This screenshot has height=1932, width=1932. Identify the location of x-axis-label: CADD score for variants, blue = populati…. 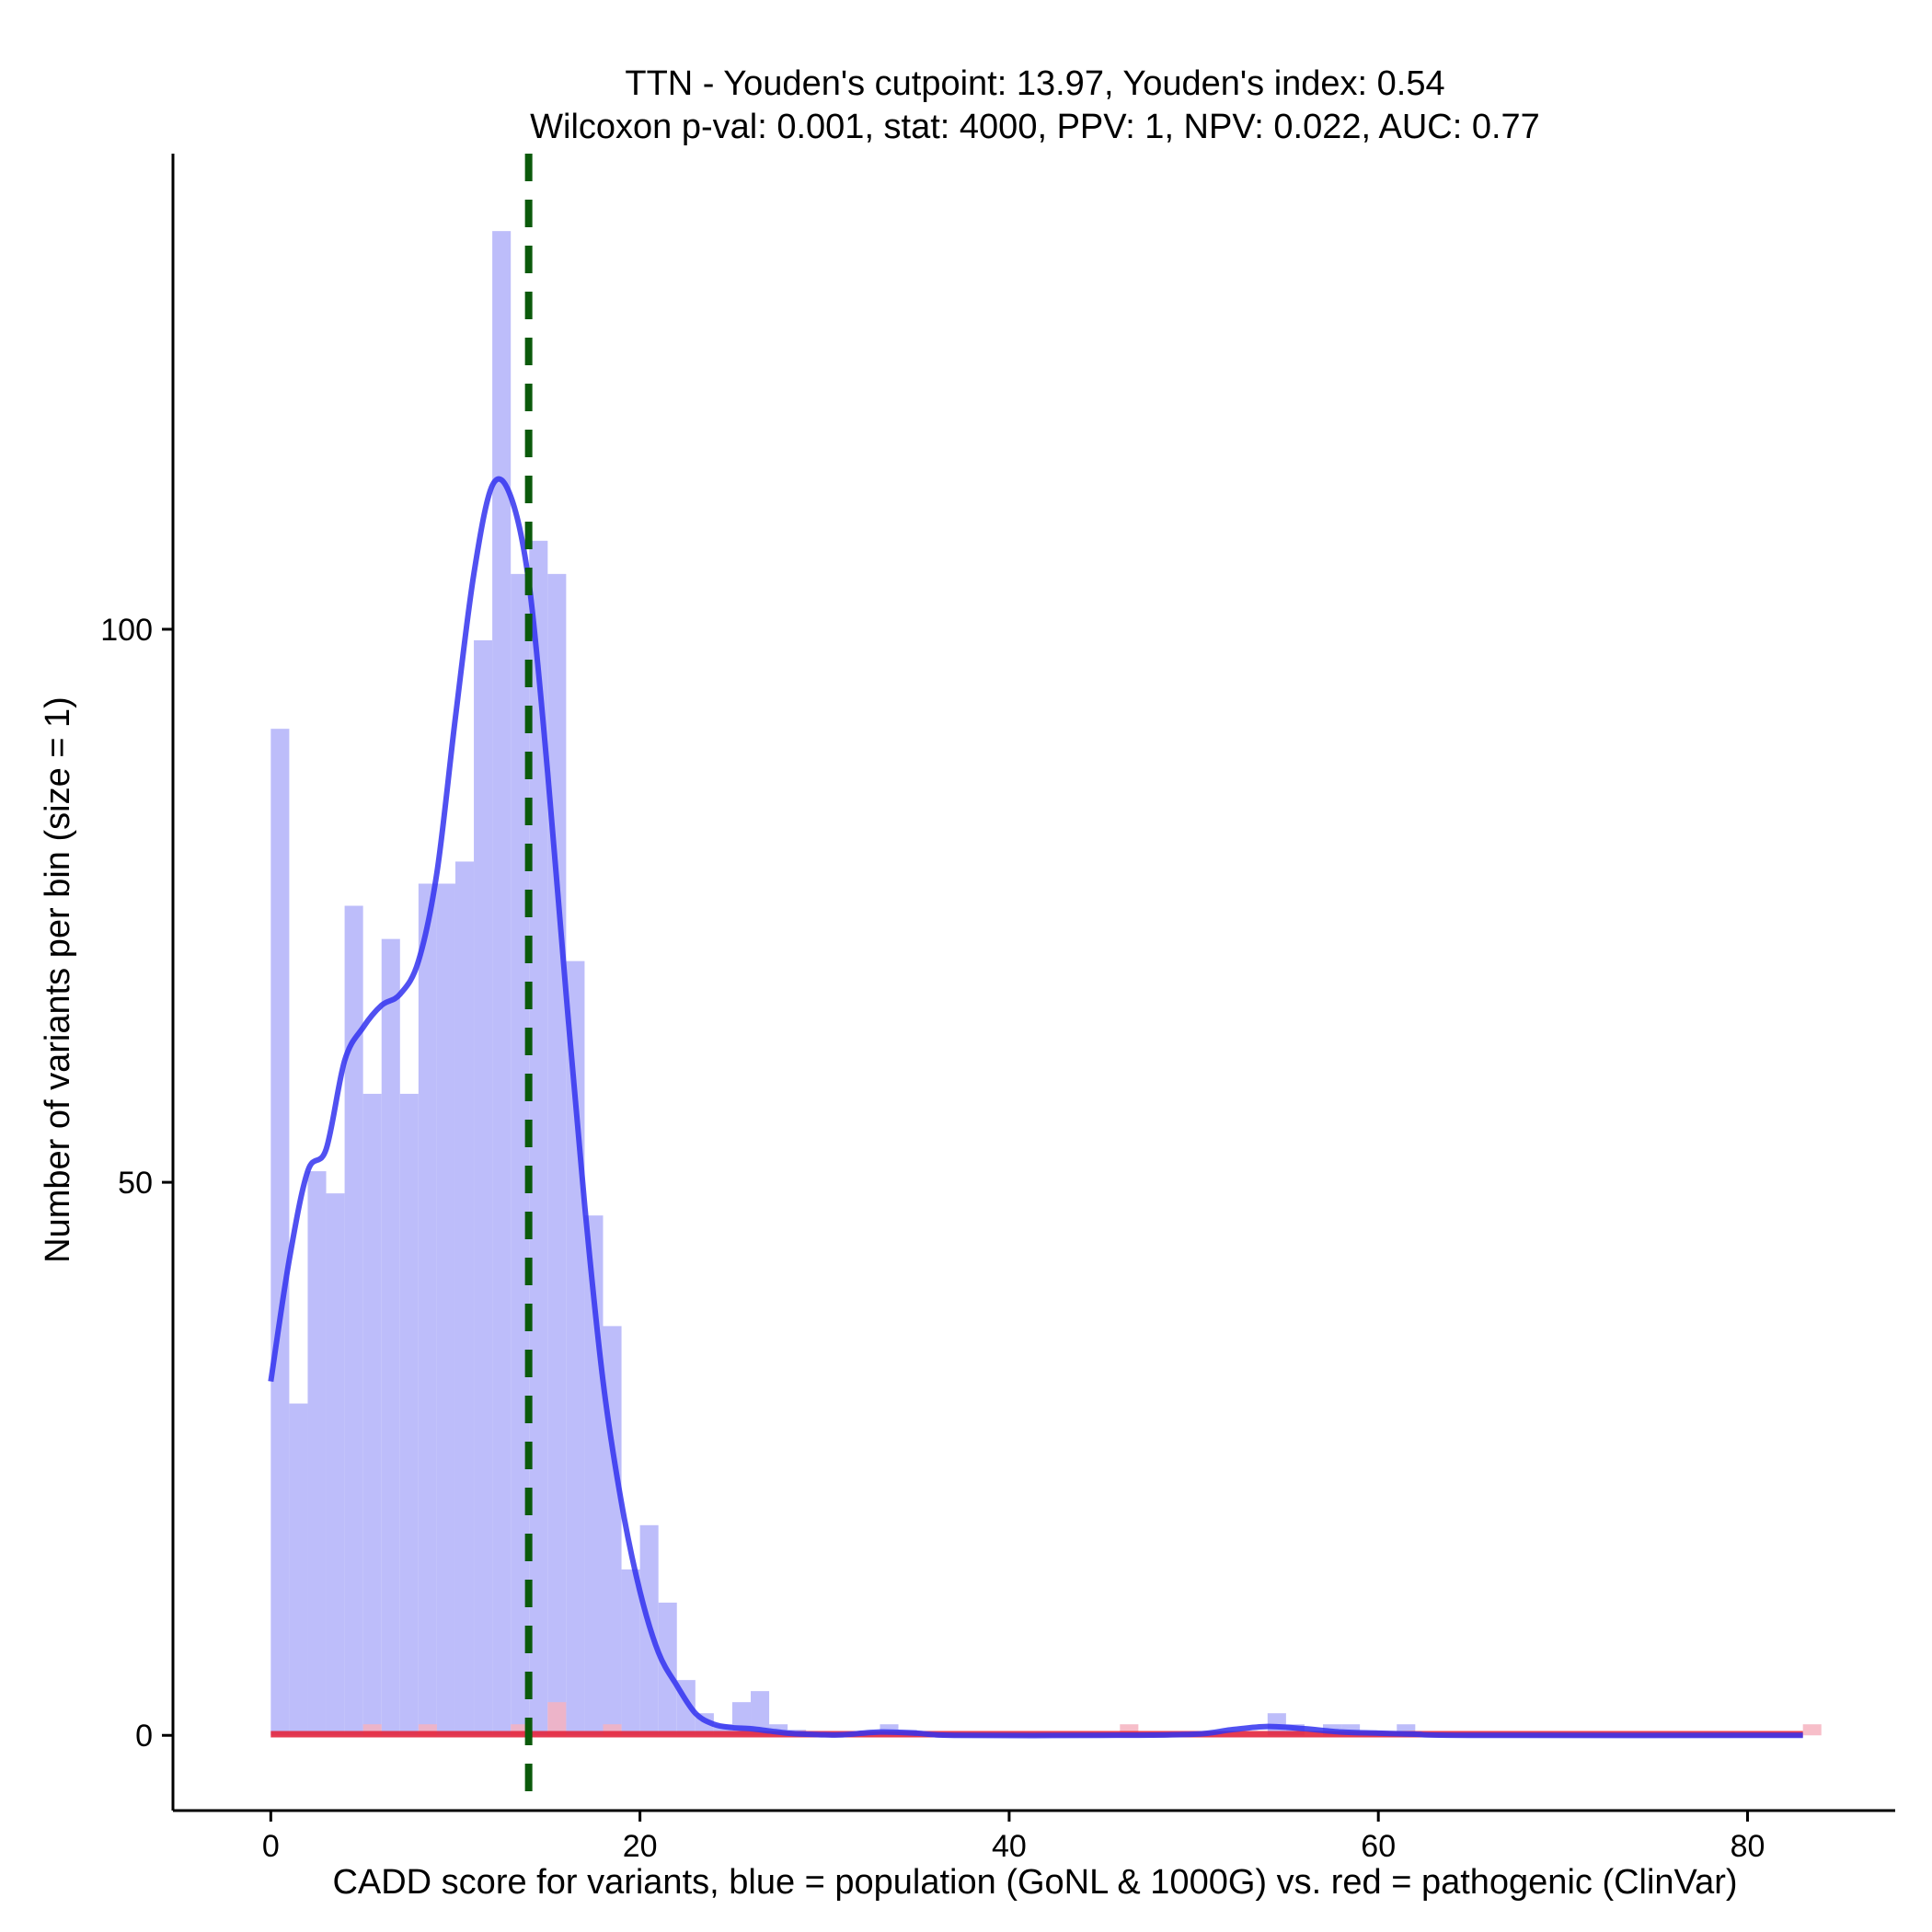
(1034, 1882).